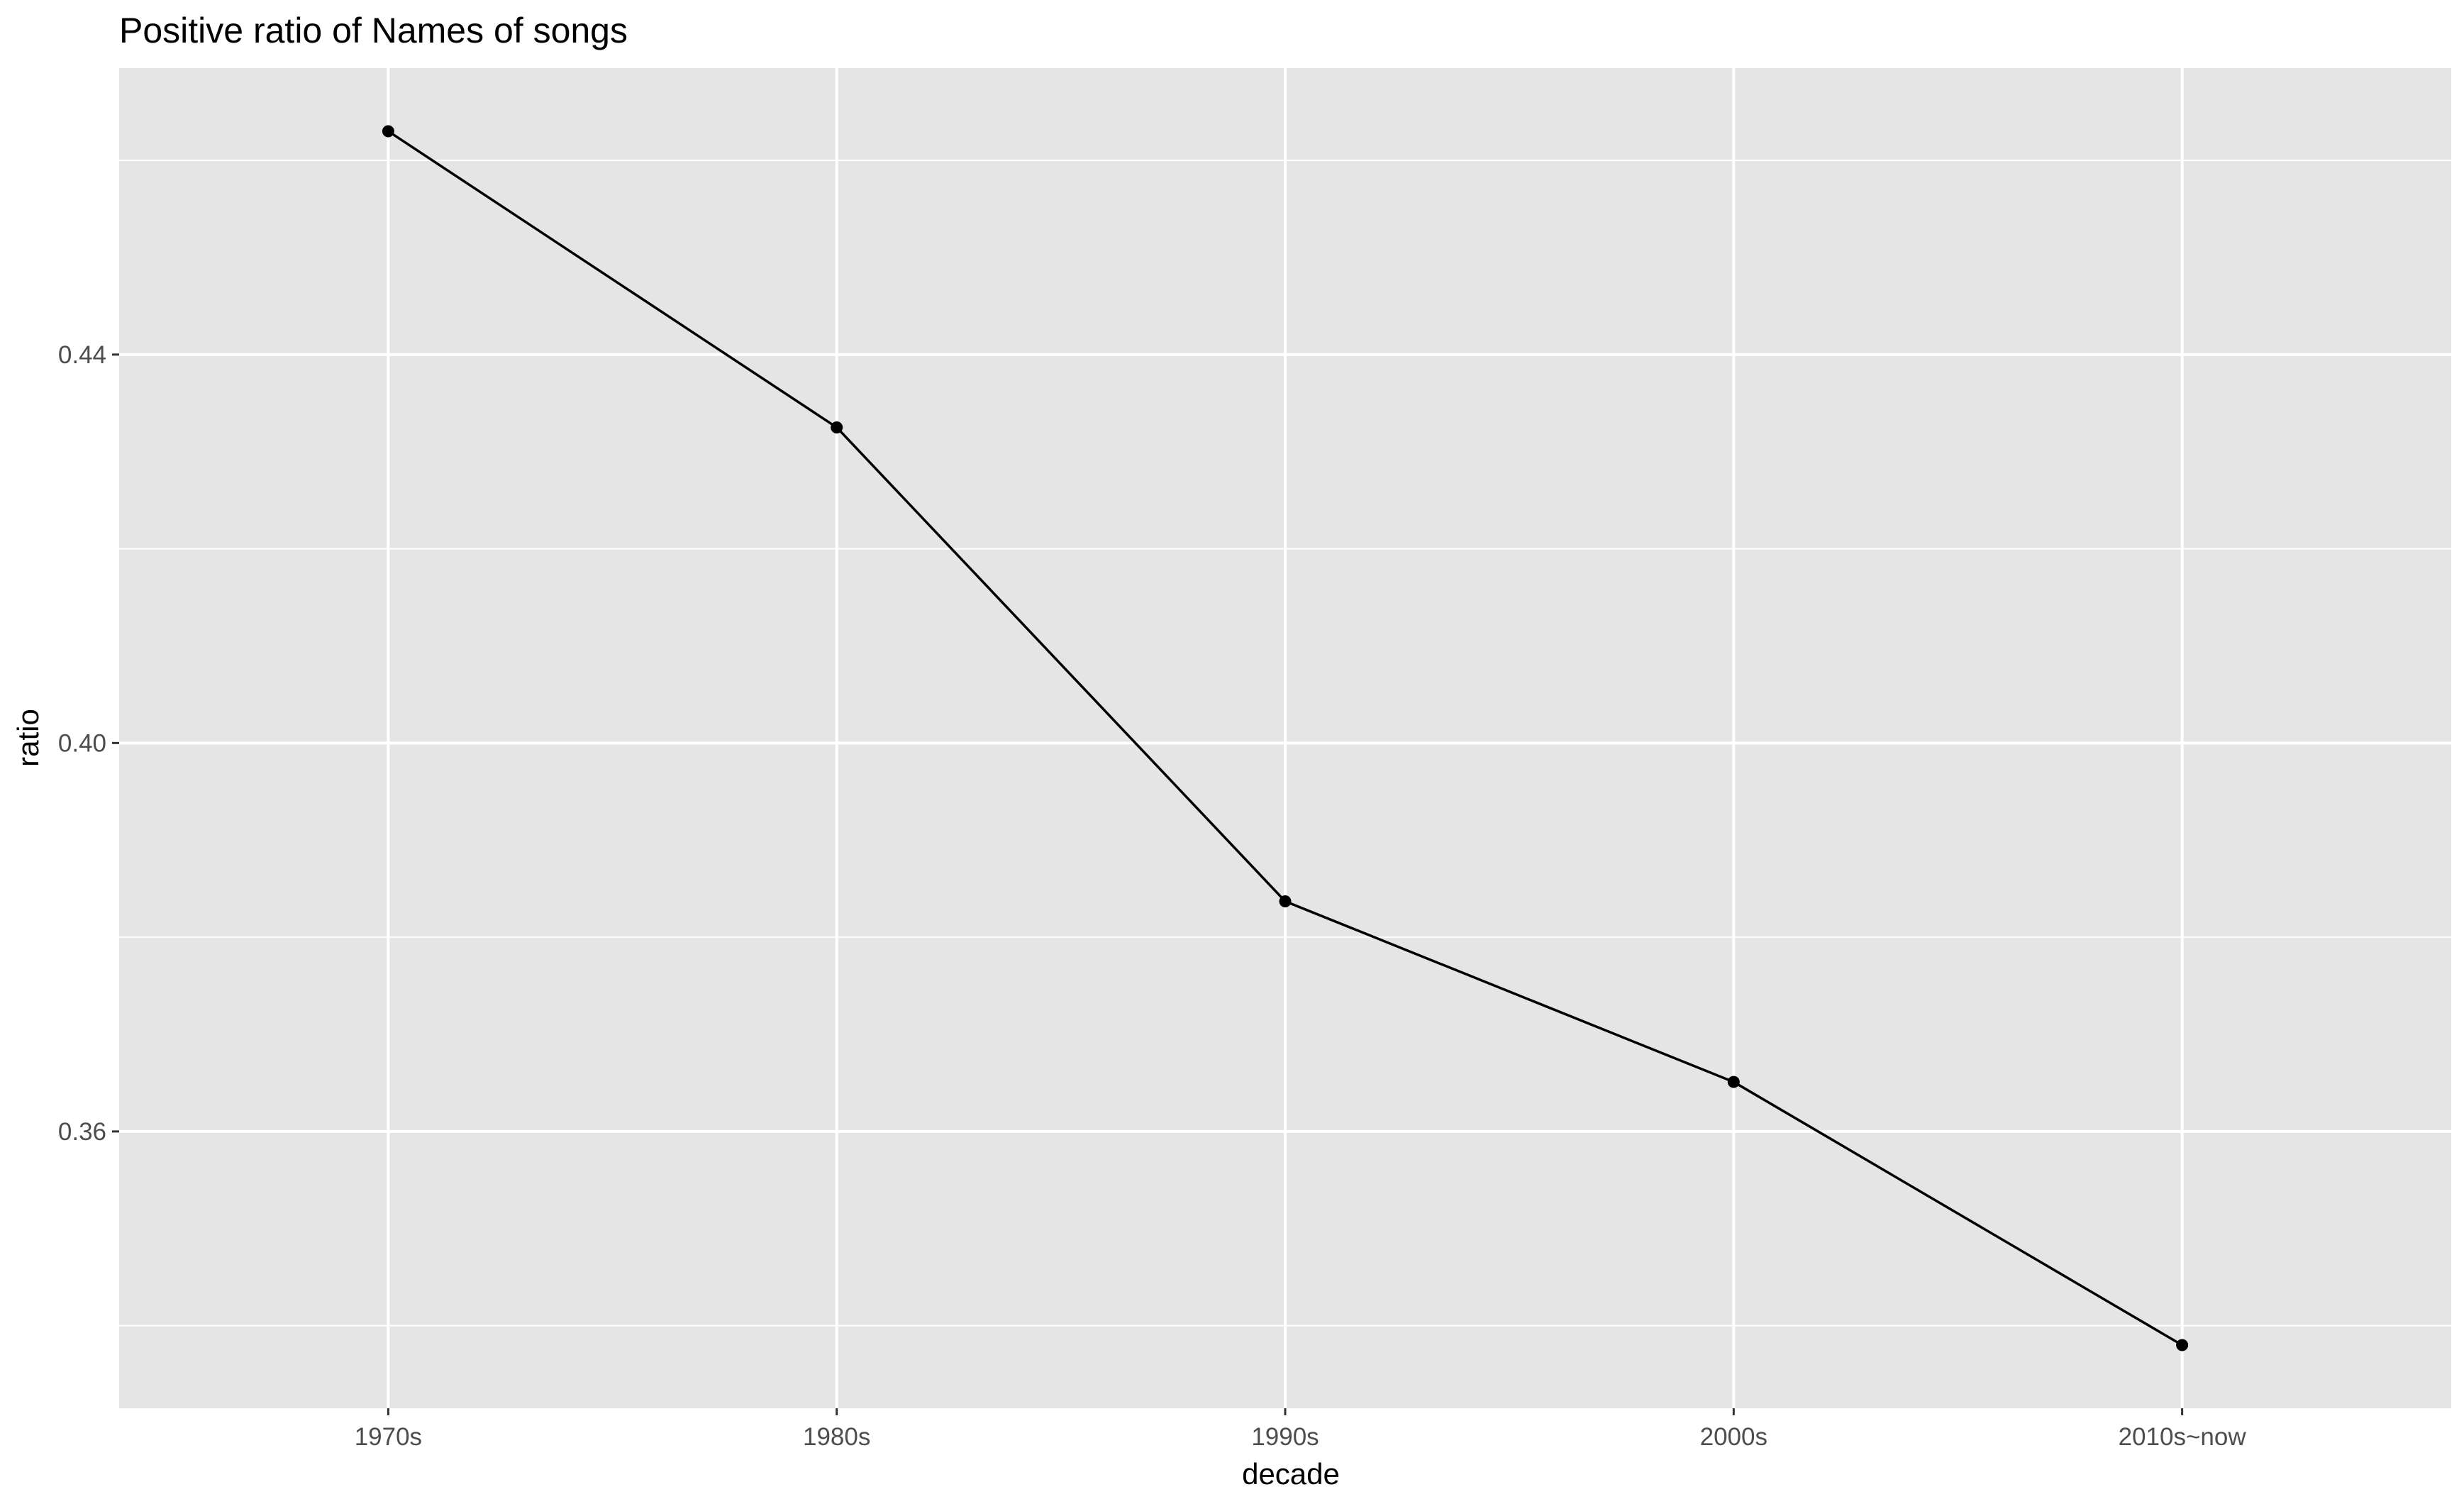  Describe the element at coordinates (28, 738) in the screenshot. I see `y-axis-title: ratio` at that location.